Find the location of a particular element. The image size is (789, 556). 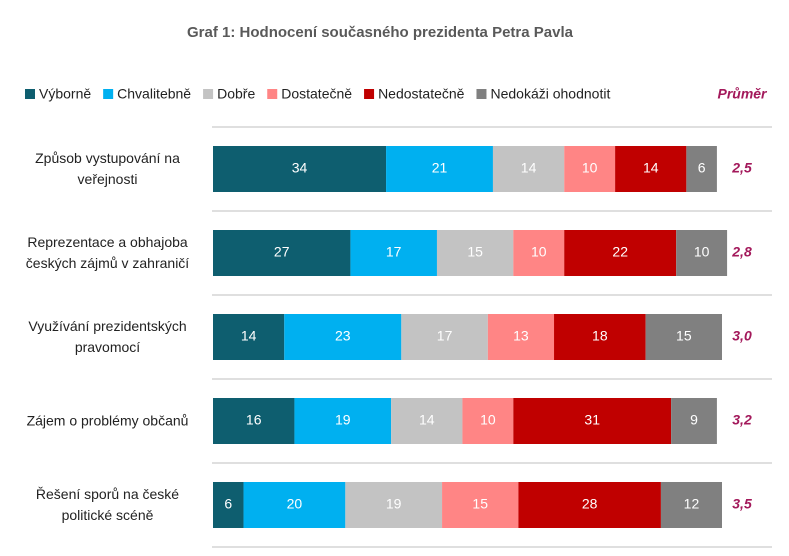

average-label: 3,5 is located at coordinates (742, 504).